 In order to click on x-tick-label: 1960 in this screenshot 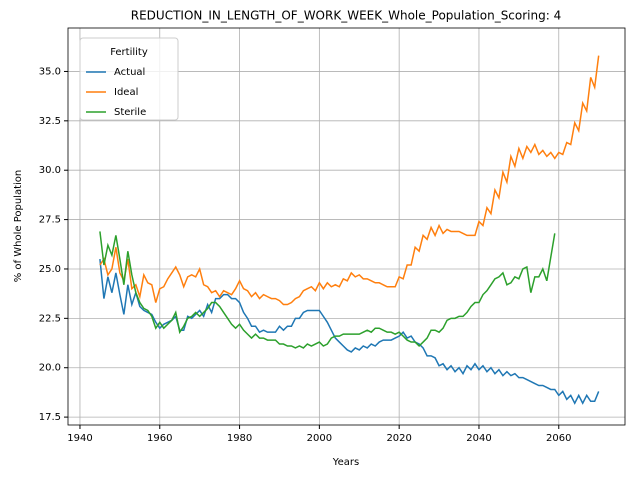, I will do `click(159, 438)`.